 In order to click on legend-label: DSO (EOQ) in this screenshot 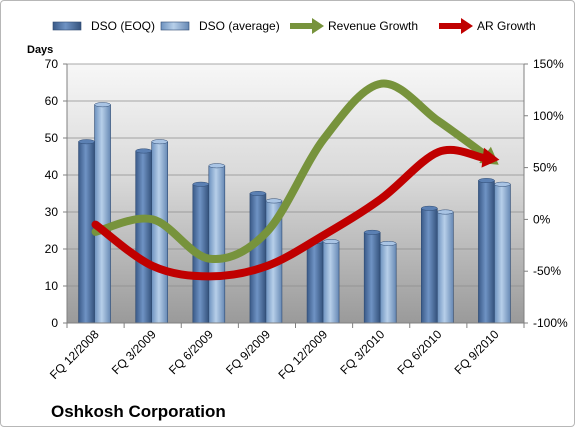, I will do `click(123, 26)`.